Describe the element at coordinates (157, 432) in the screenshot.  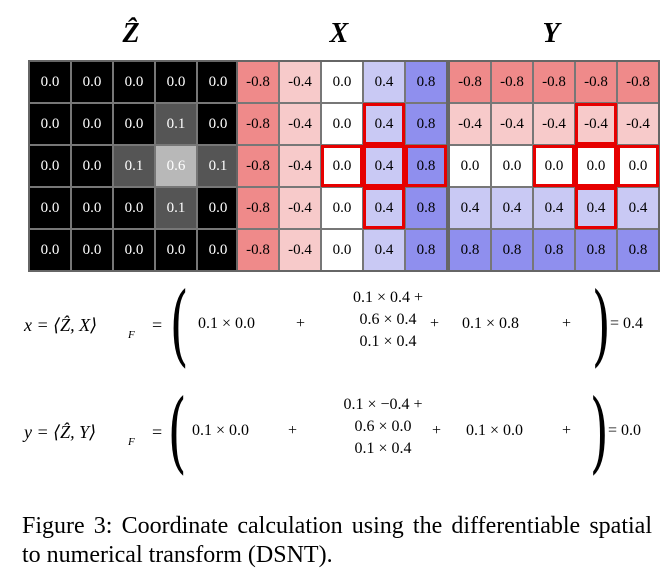
I see `equation-y-equals: =` at that location.